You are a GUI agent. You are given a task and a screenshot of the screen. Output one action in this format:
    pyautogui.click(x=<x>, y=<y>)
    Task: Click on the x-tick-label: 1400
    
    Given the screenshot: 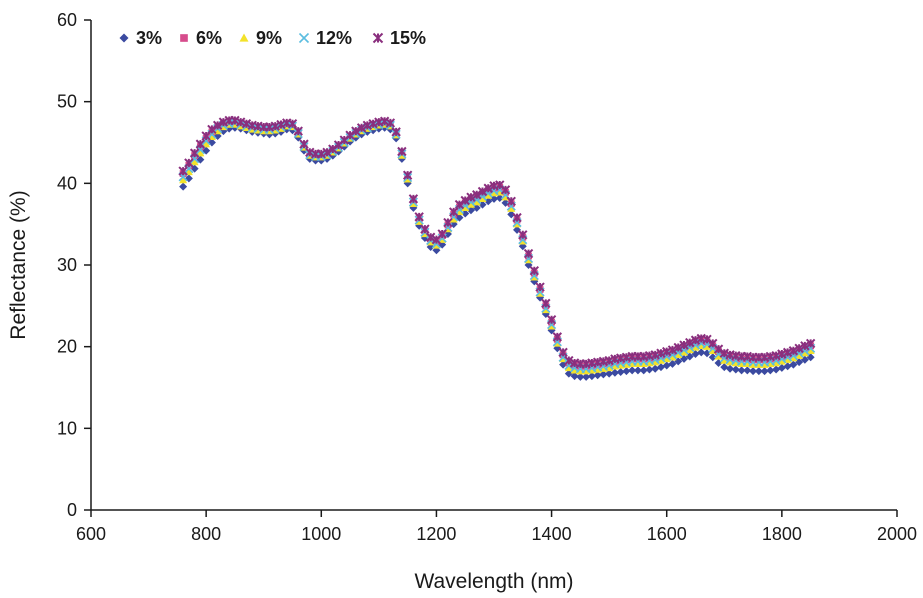 What is the action you would take?
    pyautogui.click(x=552, y=534)
    